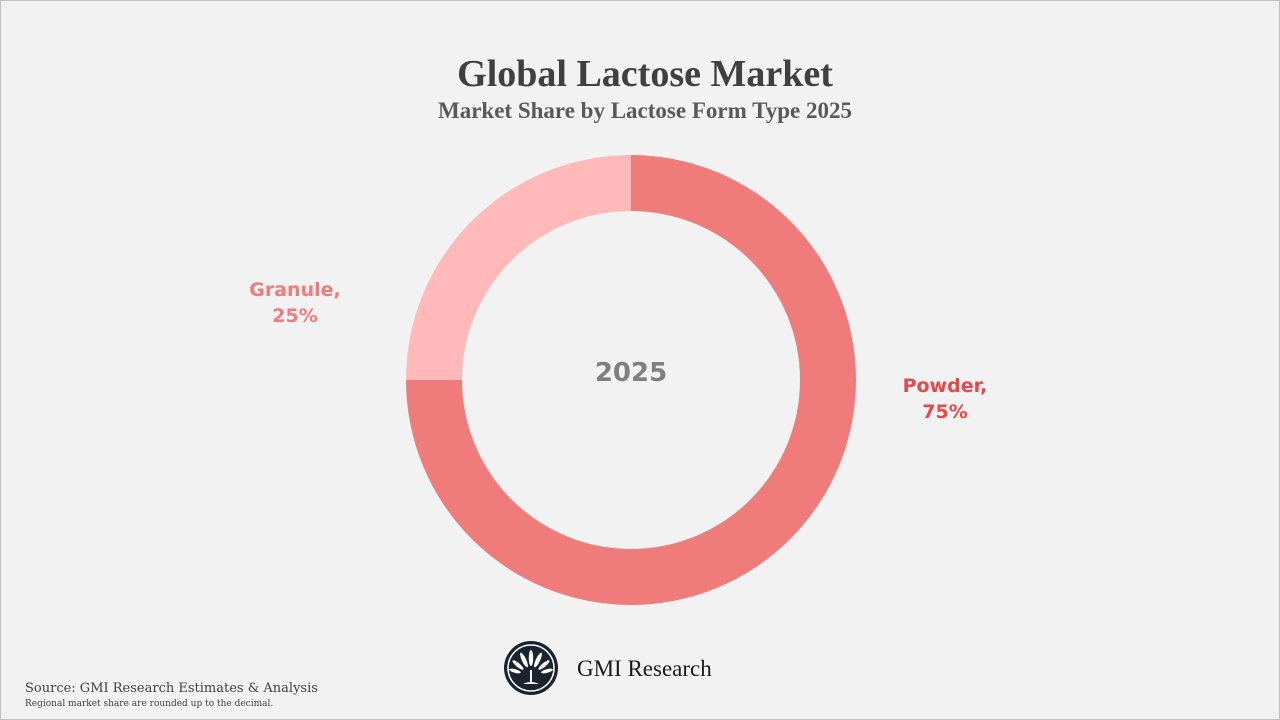  What do you see at coordinates (644, 668) in the screenshot?
I see `brand-name: GMI Research` at bounding box center [644, 668].